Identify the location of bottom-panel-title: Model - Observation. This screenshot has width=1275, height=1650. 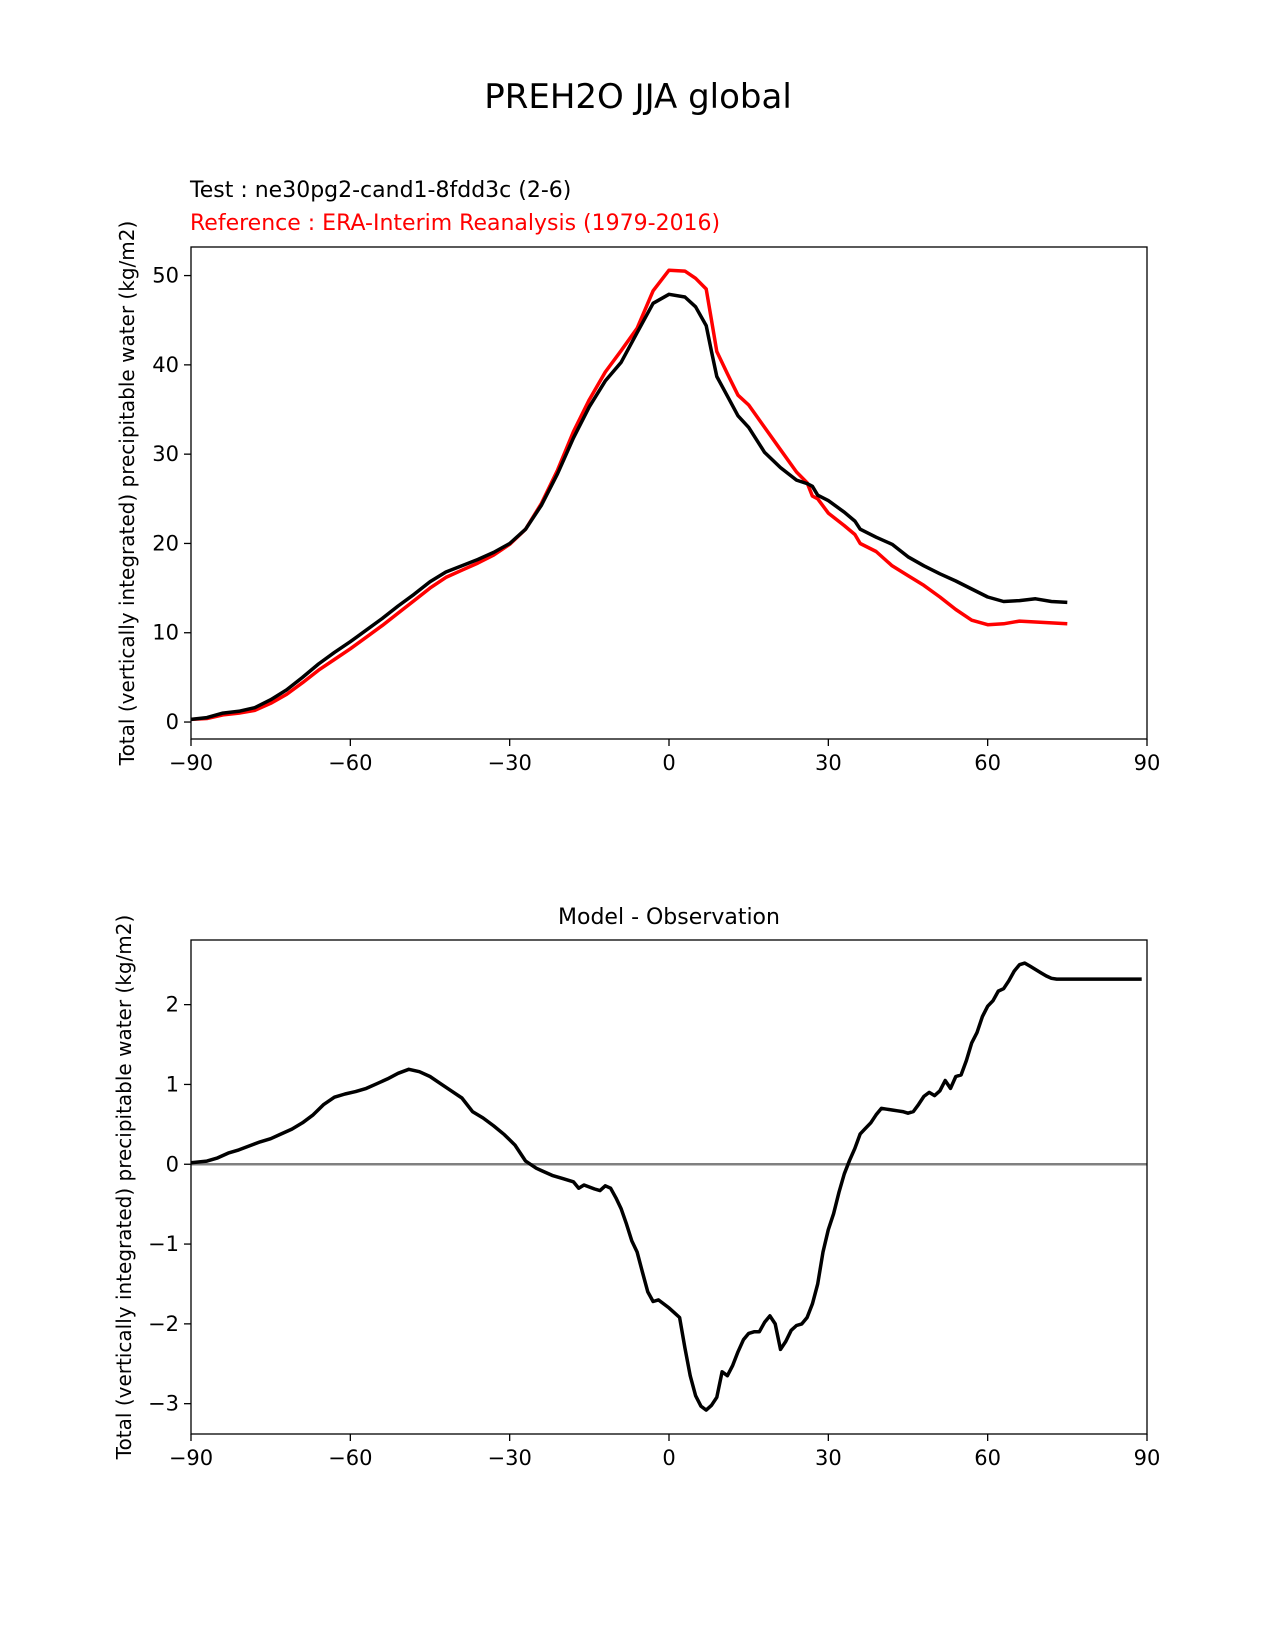
(669, 917).